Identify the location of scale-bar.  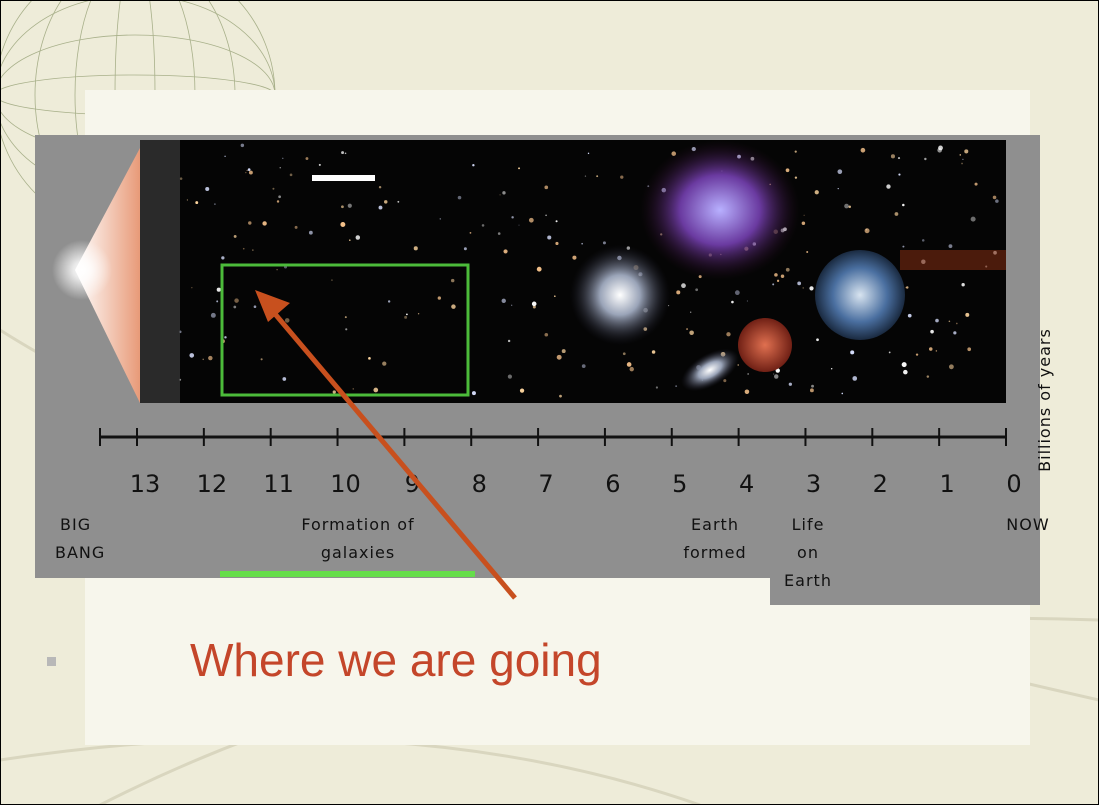
(343, 178).